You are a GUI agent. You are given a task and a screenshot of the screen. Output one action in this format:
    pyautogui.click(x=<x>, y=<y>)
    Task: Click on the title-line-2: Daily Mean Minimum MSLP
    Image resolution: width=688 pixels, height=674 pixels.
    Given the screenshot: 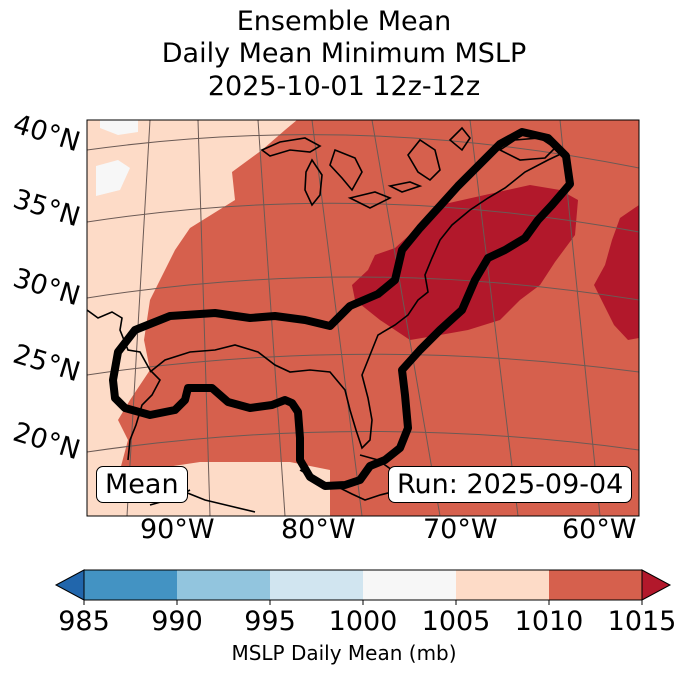 What is the action you would take?
    pyautogui.click(x=344, y=53)
    